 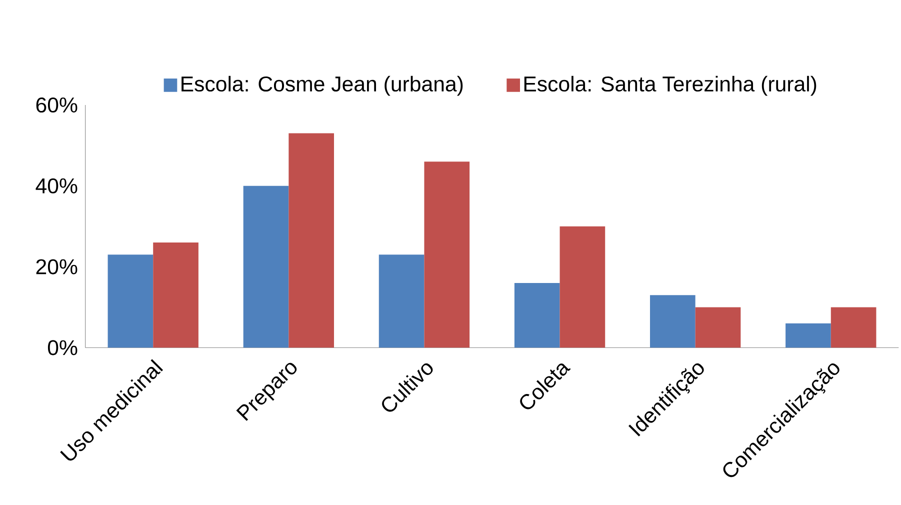 I want to click on y-tick-label: 40%, so click(x=57, y=186).